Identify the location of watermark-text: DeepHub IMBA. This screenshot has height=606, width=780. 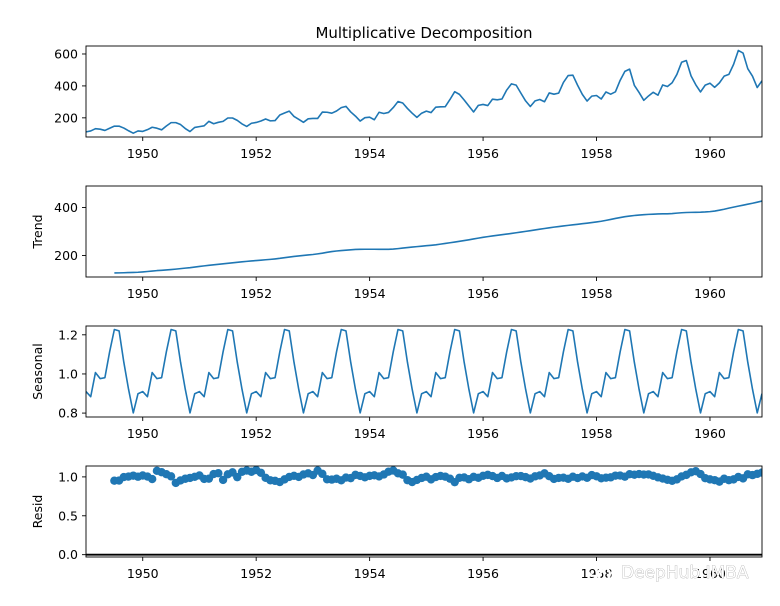
(685, 573).